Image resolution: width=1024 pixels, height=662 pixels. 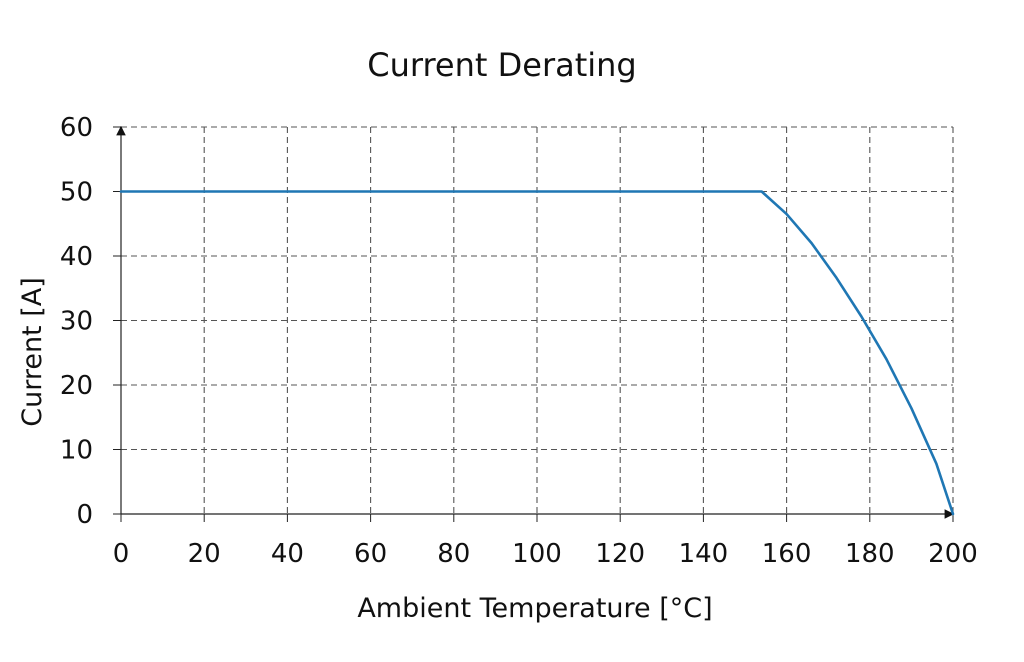 I want to click on x-axis-label: Ambient Temperature [°C], so click(x=534, y=608).